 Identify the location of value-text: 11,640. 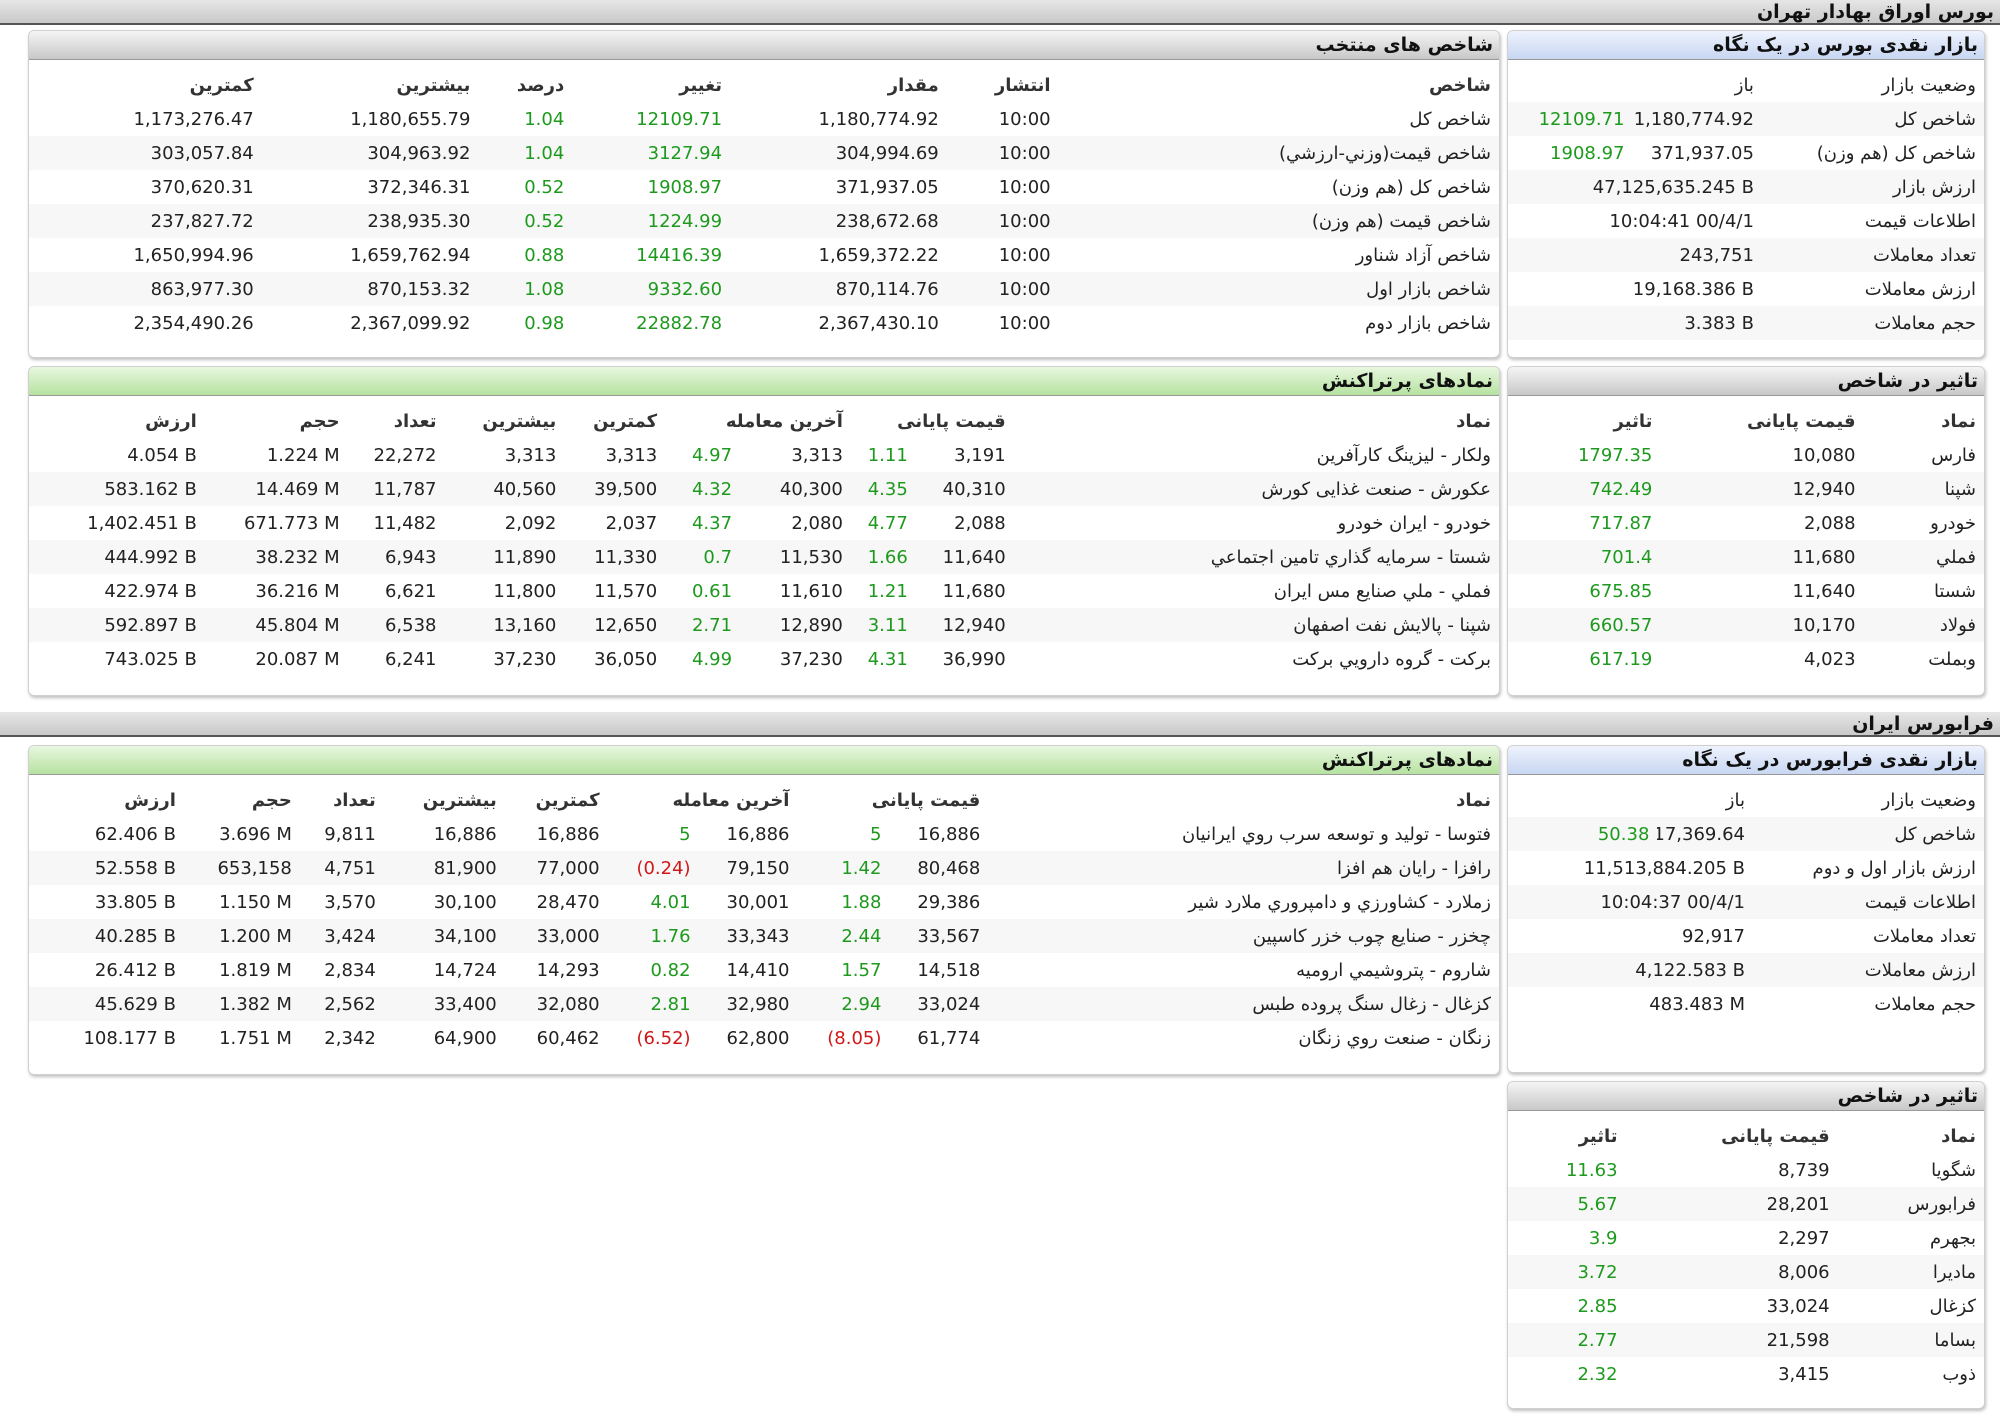
(1824, 591).